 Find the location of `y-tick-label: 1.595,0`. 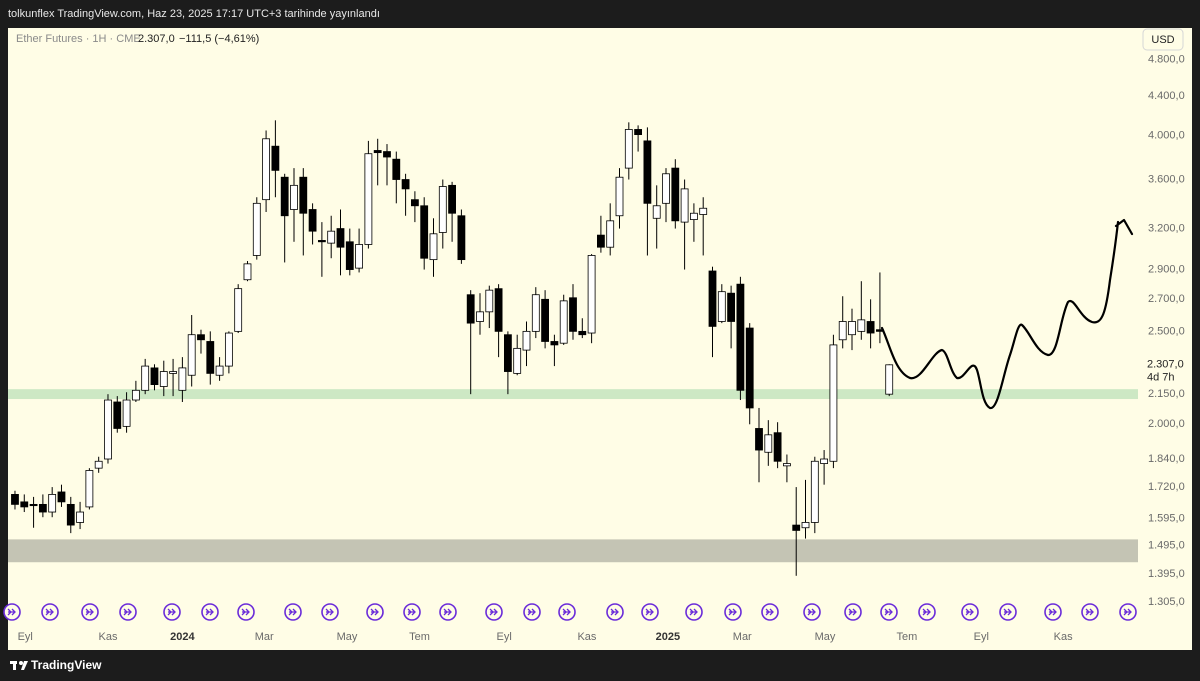

y-tick-label: 1.595,0 is located at coordinates (1166, 518).